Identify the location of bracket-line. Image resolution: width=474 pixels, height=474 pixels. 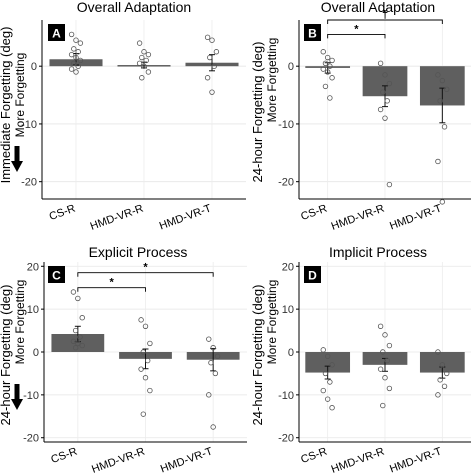
(145, 274).